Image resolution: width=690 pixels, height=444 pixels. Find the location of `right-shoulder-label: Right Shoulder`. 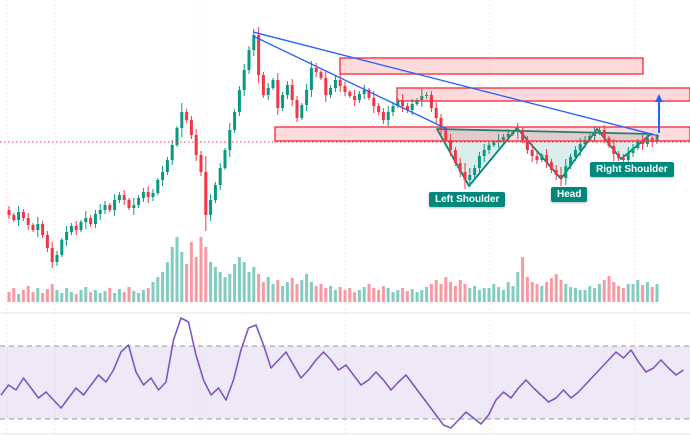

right-shoulder-label: Right Shoulder is located at coordinates (632, 169).